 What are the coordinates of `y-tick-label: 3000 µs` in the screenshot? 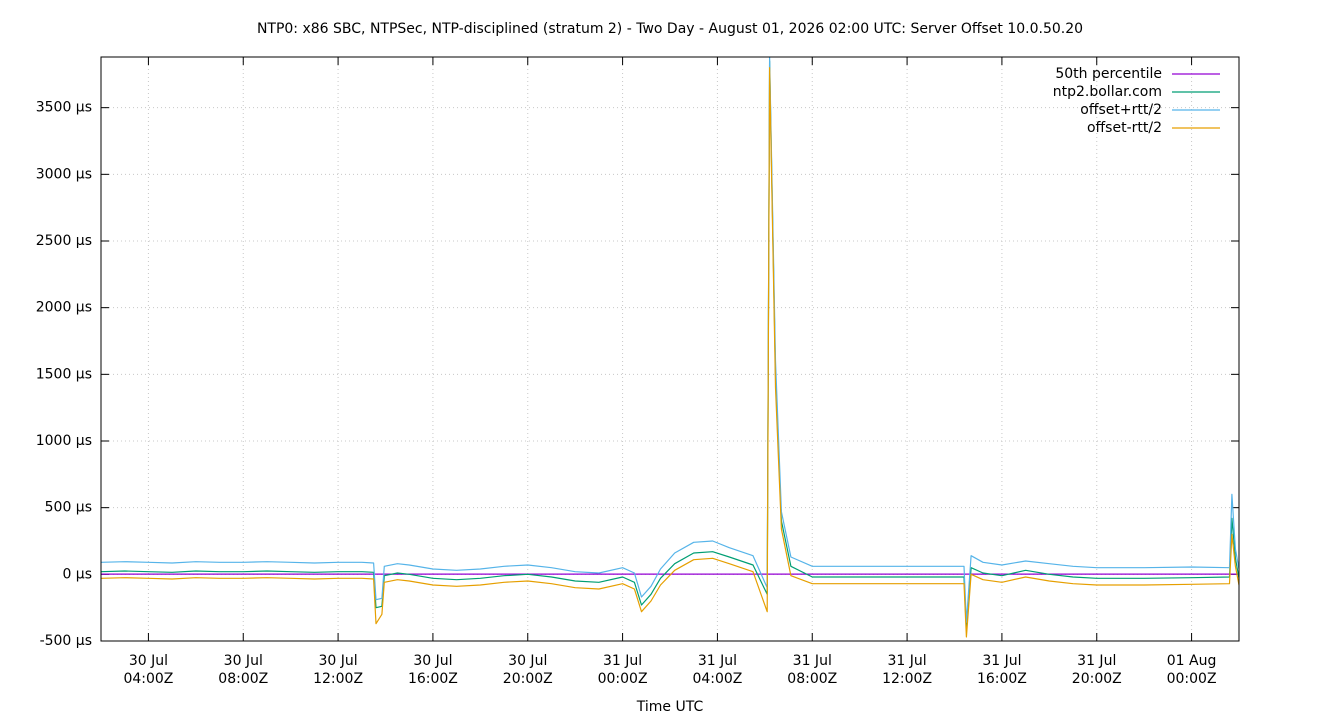 It's located at (64, 174).